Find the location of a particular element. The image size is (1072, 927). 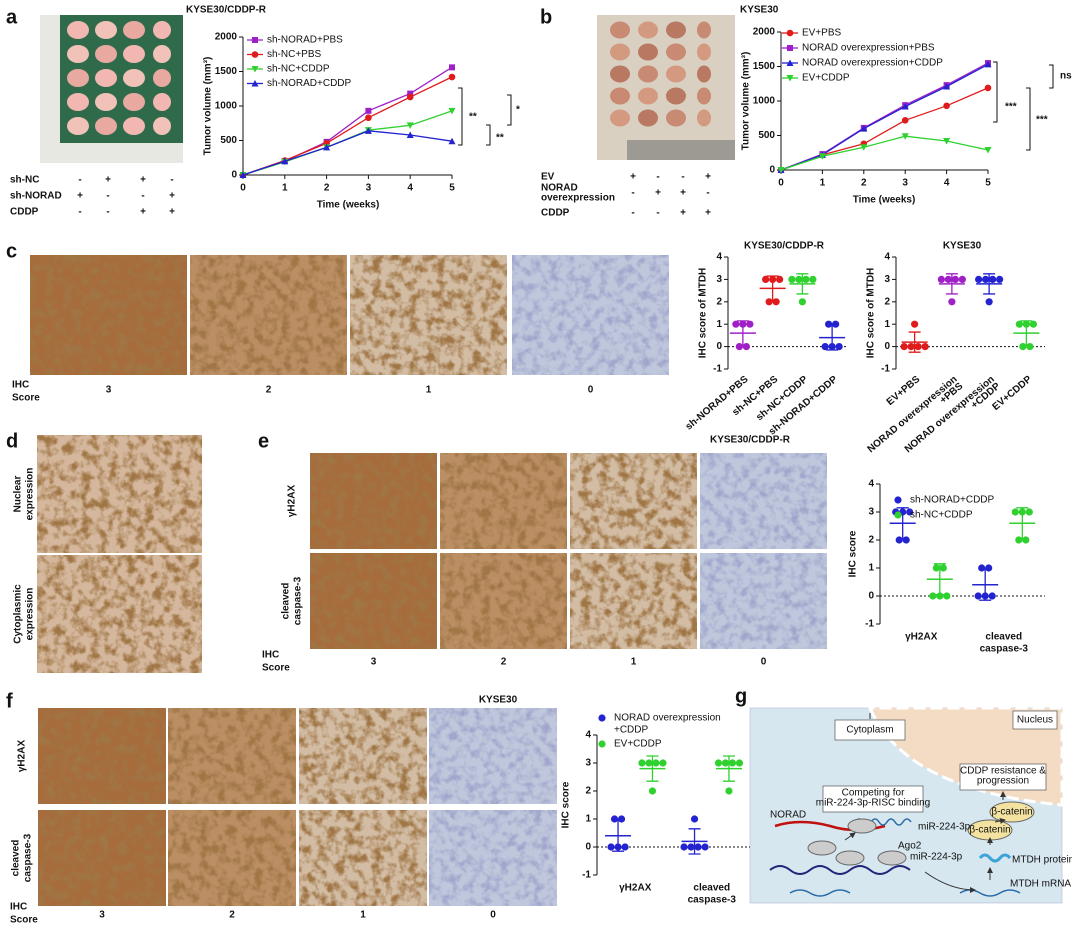

legend-label: +CDDP is located at coordinates (631, 730).